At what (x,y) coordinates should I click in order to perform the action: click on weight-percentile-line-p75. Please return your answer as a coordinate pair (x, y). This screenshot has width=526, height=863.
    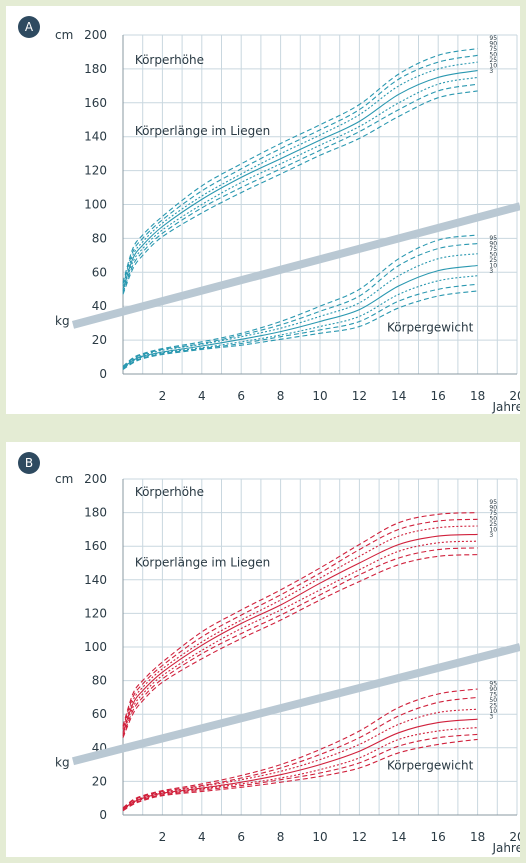
    Looking at the image, I should click on (300, 759).